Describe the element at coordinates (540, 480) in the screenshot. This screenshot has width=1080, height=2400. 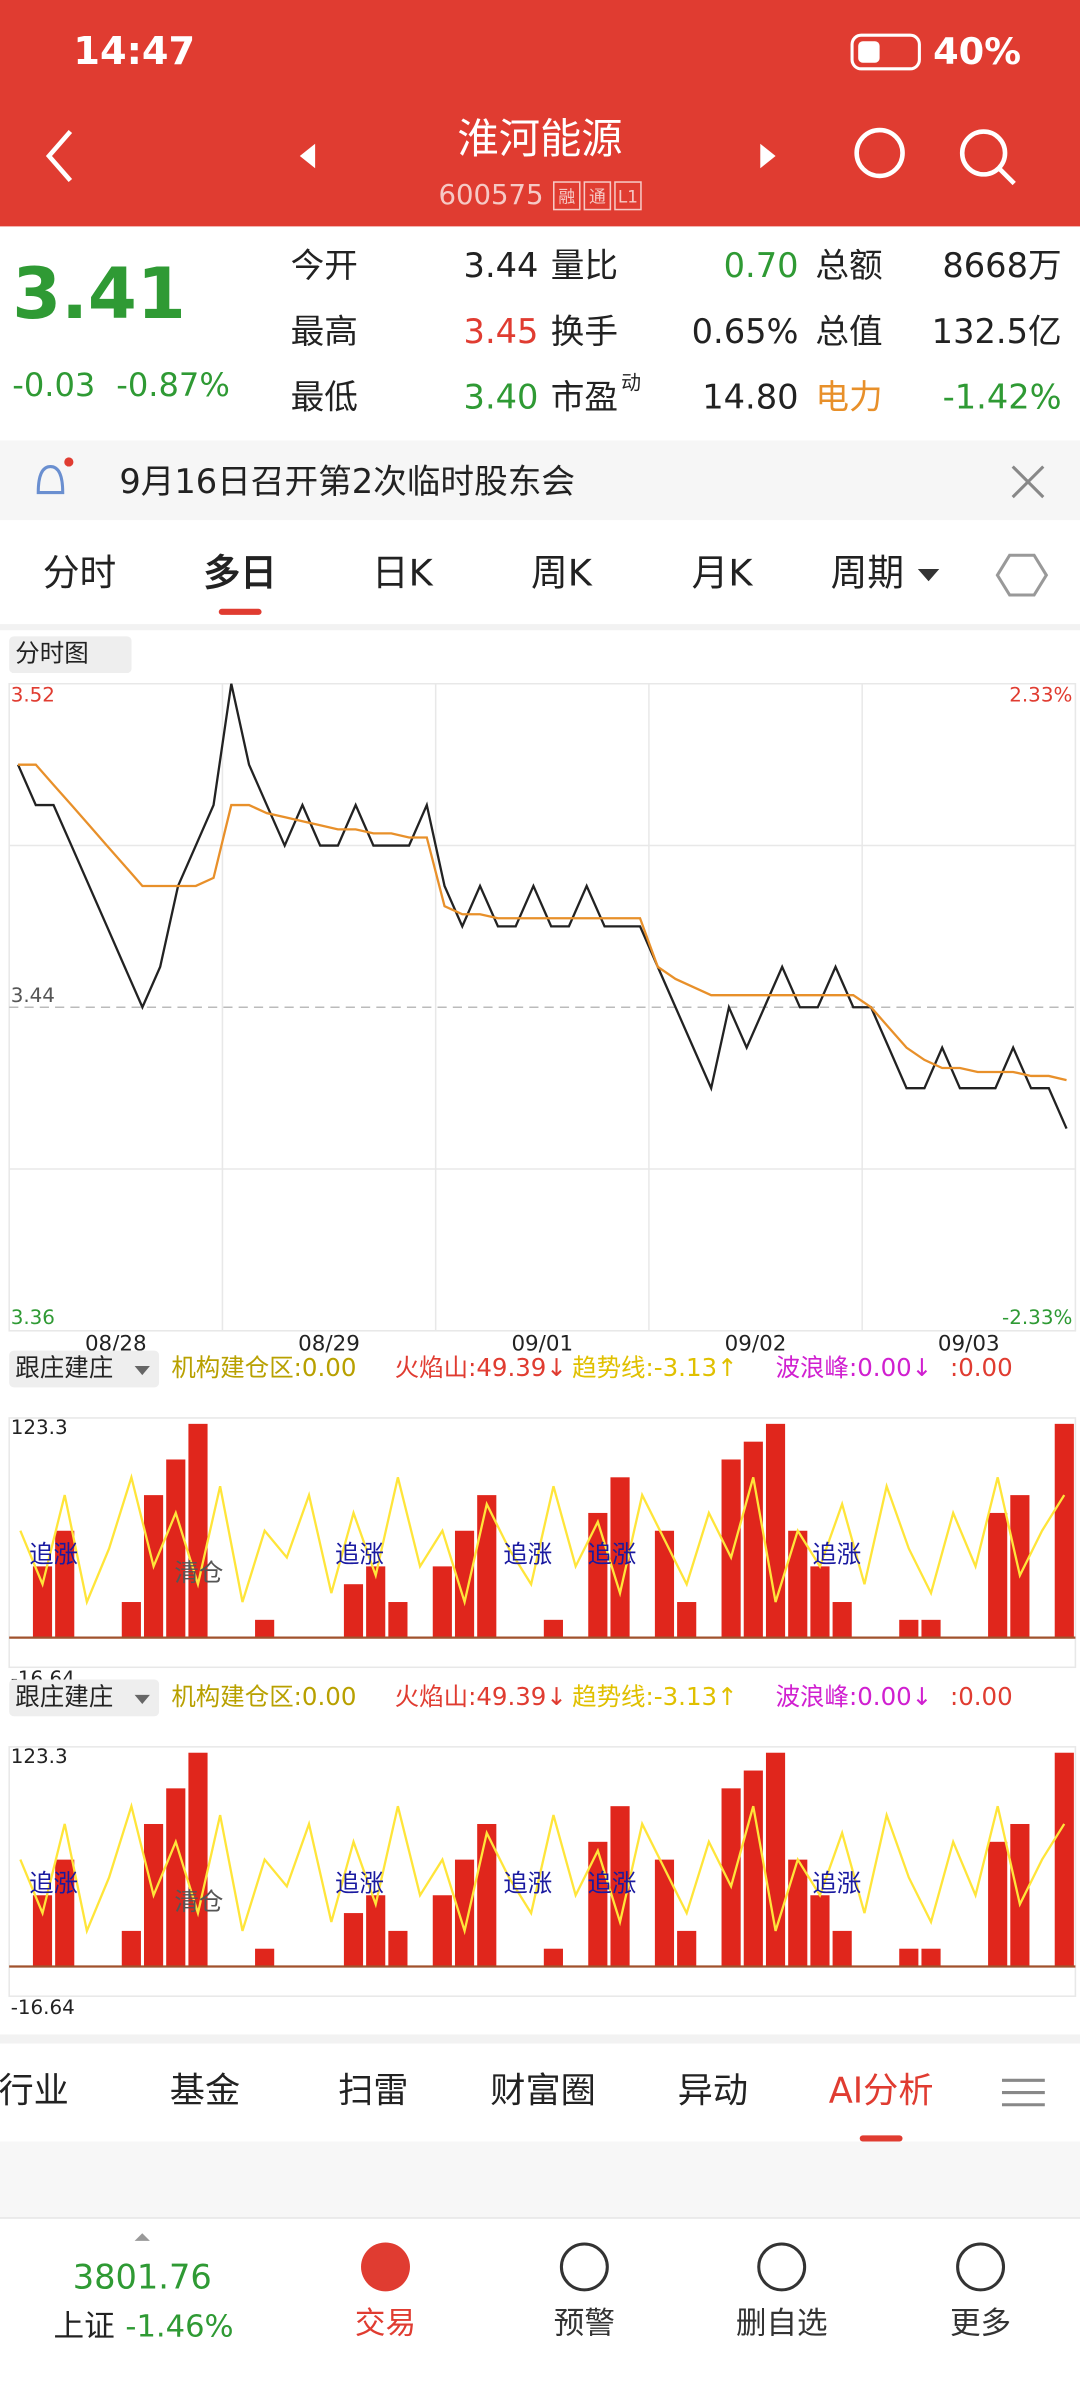
I see `notice-bar` at that location.